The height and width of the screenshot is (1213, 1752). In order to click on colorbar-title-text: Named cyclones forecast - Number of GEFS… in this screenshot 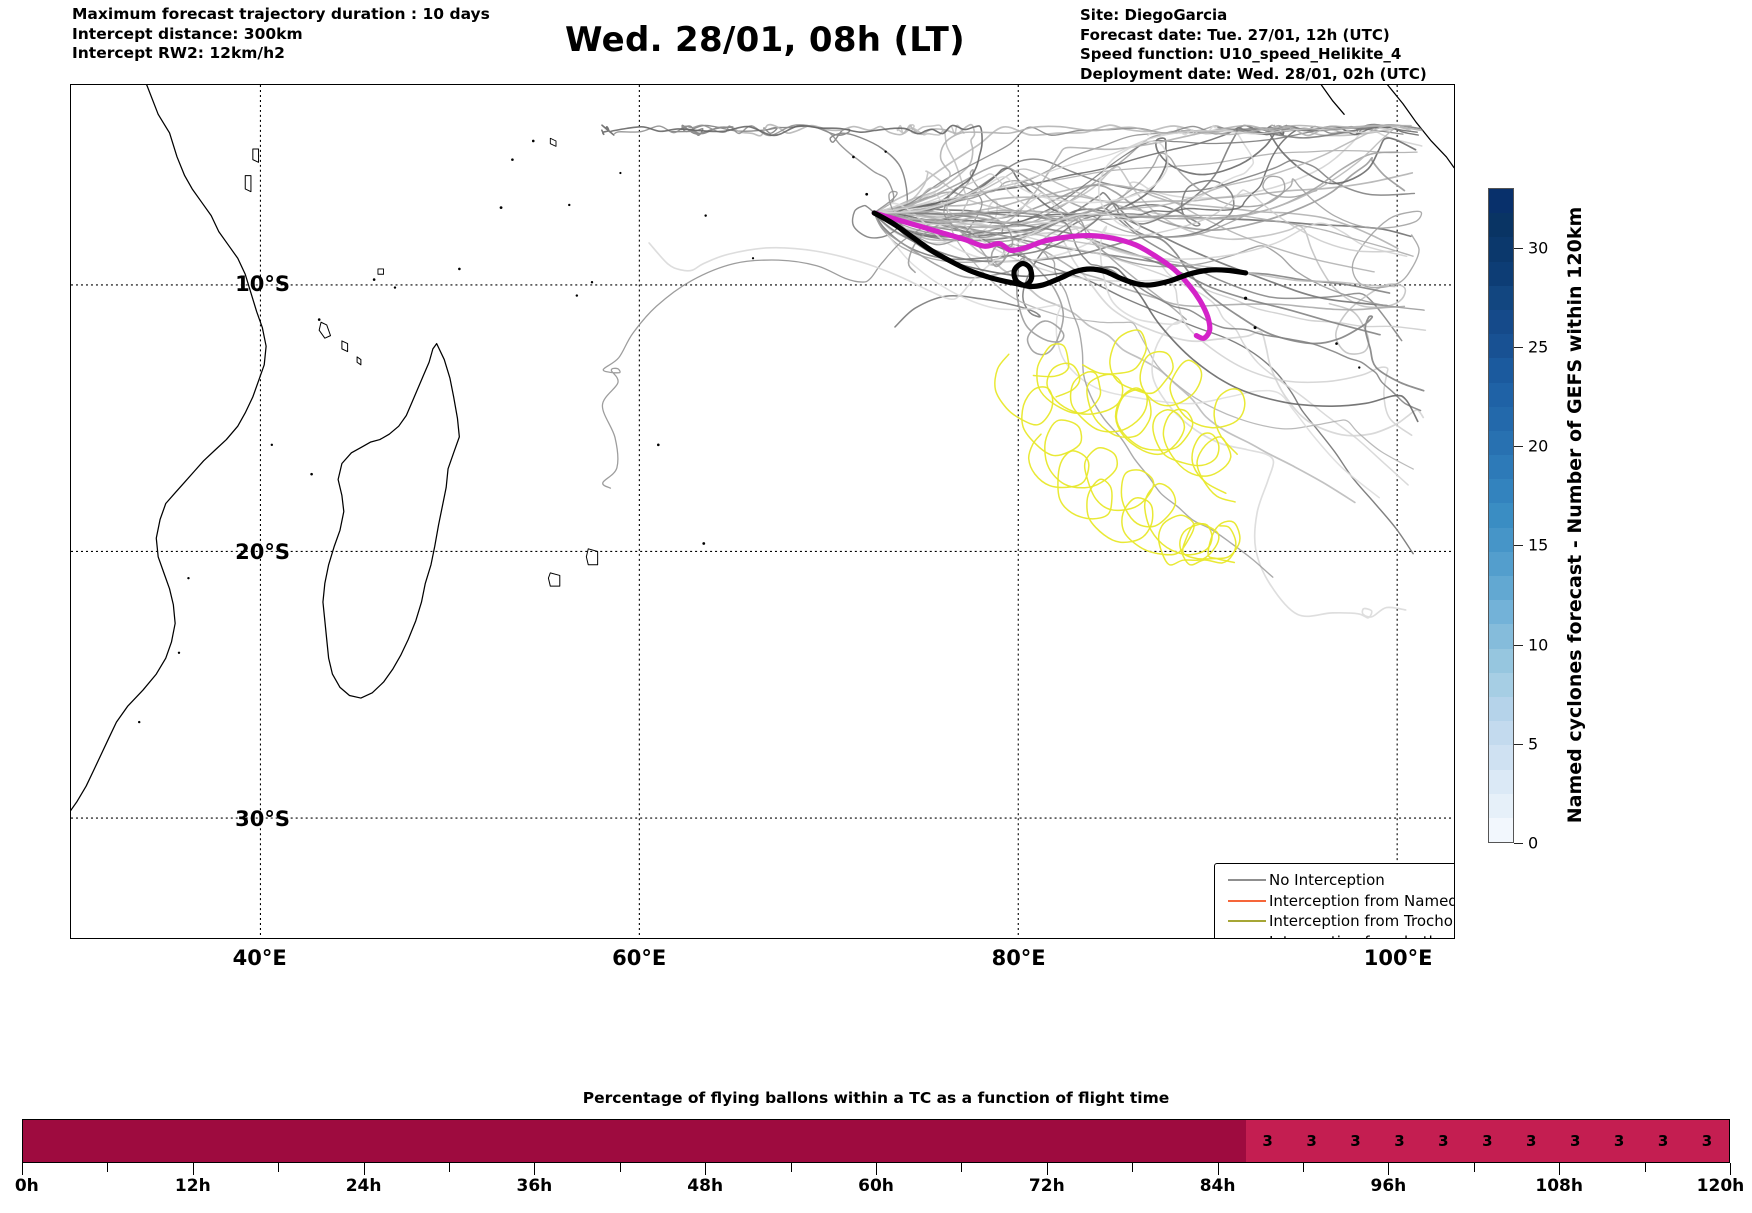, I will do `click(1575, 515)`.